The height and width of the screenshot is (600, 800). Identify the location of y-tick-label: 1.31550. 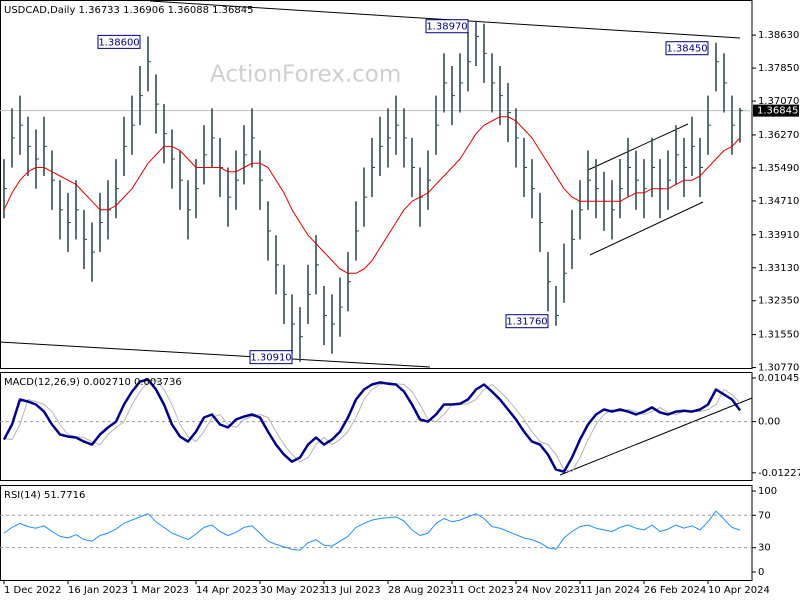
(778, 335).